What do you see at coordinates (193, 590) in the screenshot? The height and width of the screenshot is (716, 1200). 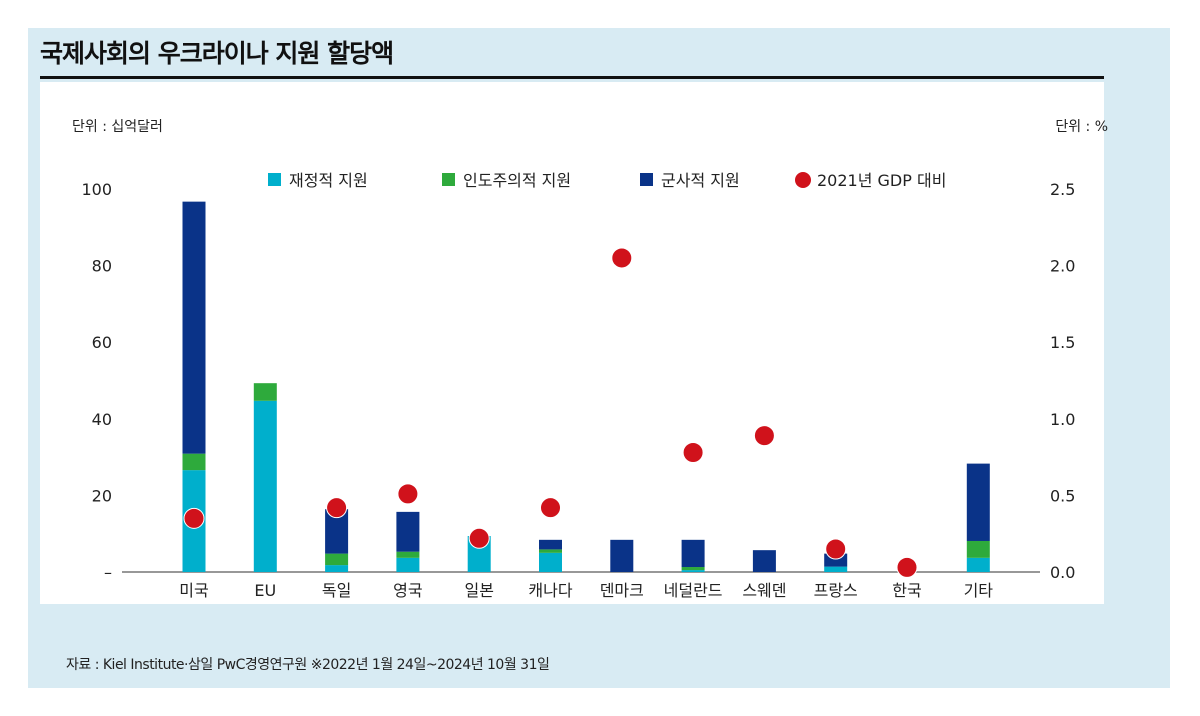 I see `x-tick-label: 미국` at bounding box center [193, 590].